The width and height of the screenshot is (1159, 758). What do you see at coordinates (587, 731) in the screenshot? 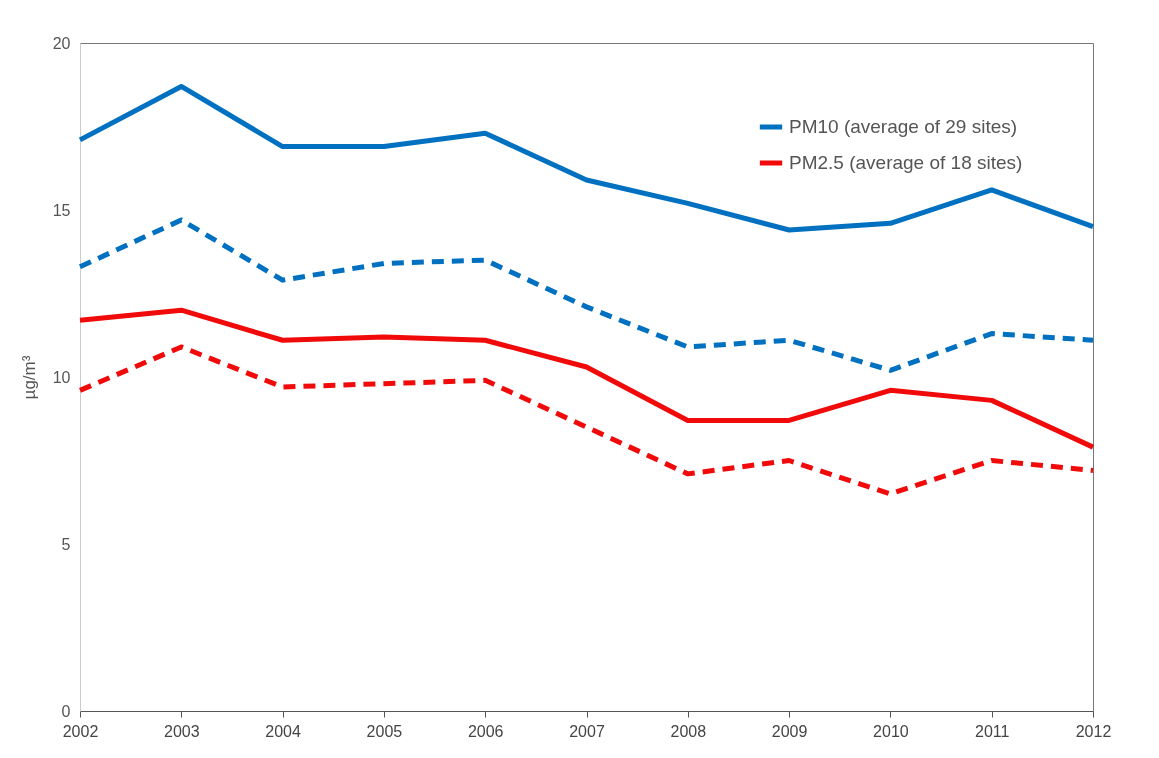
I see `x-tick-label: 2007` at bounding box center [587, 731].